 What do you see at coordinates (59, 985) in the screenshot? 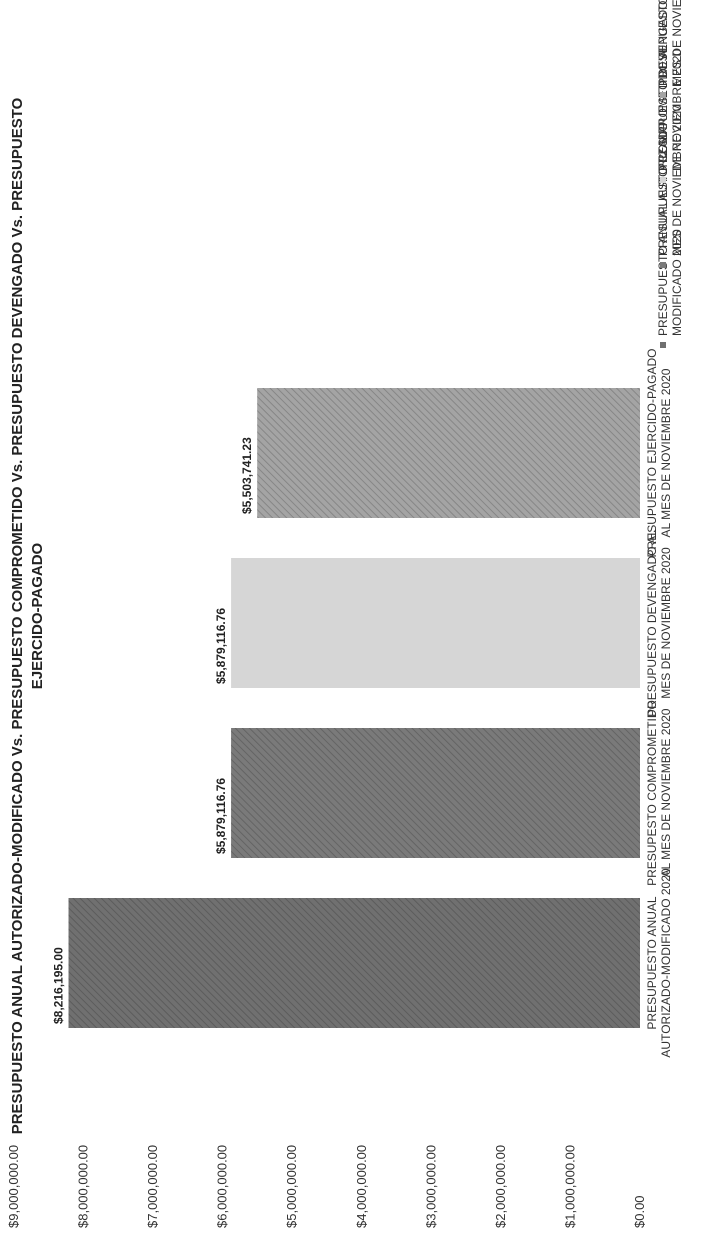
I see `data-label: $8,216,195.00` at bounding box center [59, 985].